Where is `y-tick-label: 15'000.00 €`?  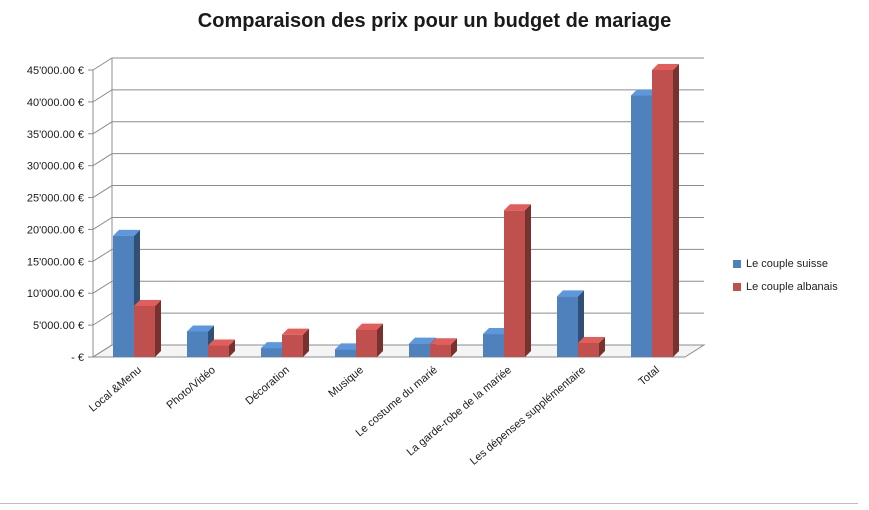 y-tick-label: 15'000.00 € is located at coordinates (55, 262).